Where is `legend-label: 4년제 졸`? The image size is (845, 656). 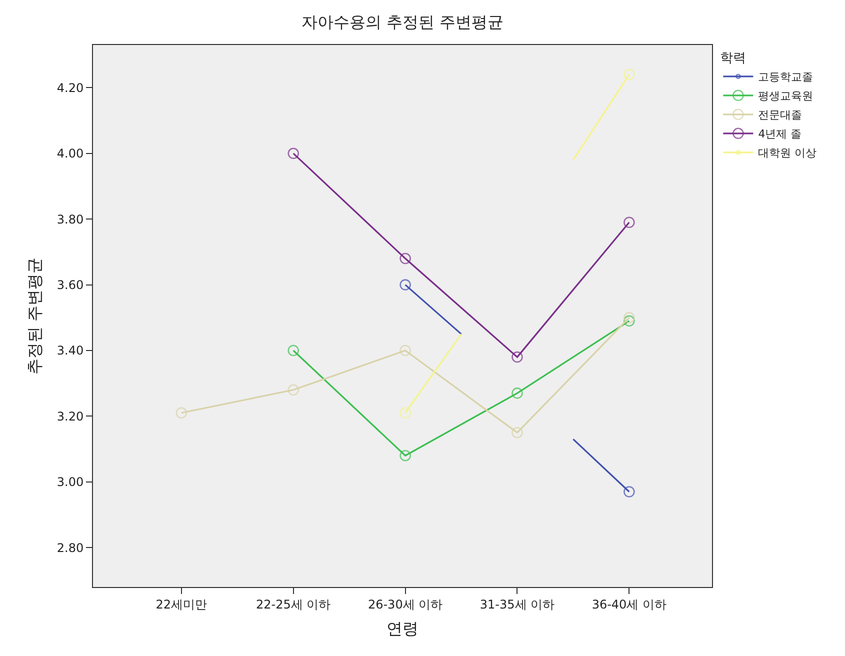
legend-label: 4년제 졸 is located at coordinates (780, 134).